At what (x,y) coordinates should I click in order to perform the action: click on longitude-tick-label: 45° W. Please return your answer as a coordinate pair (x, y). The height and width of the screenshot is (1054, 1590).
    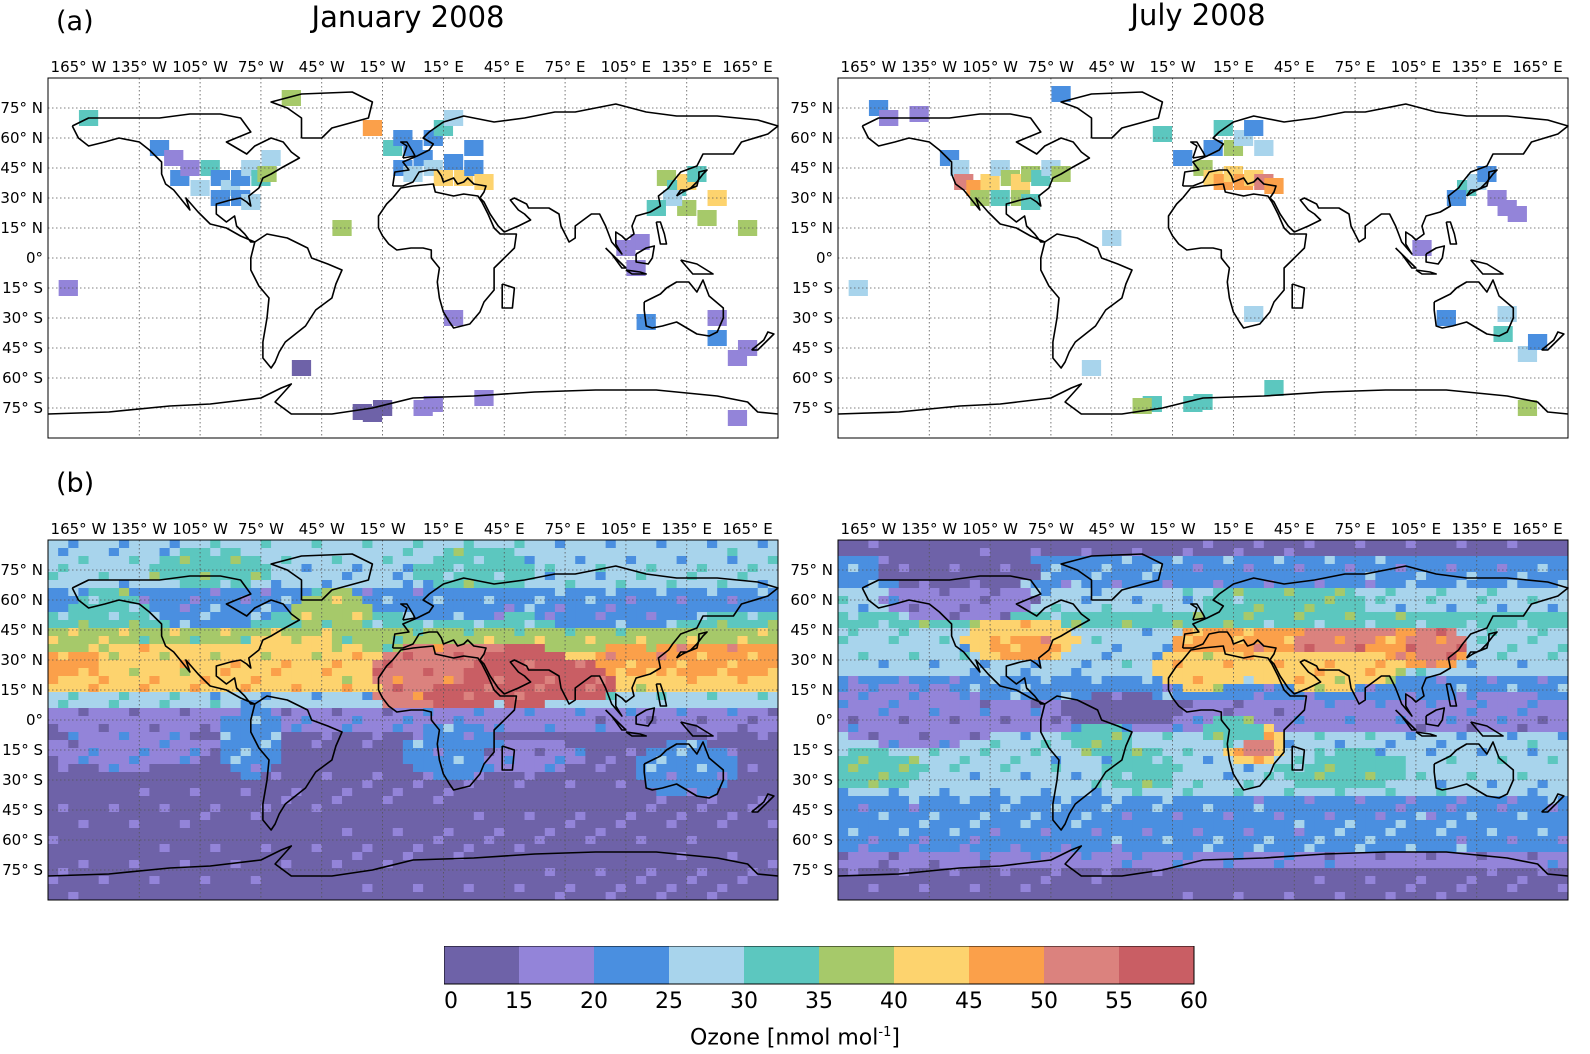
    Looking at the image, I should click on (1112, 67).